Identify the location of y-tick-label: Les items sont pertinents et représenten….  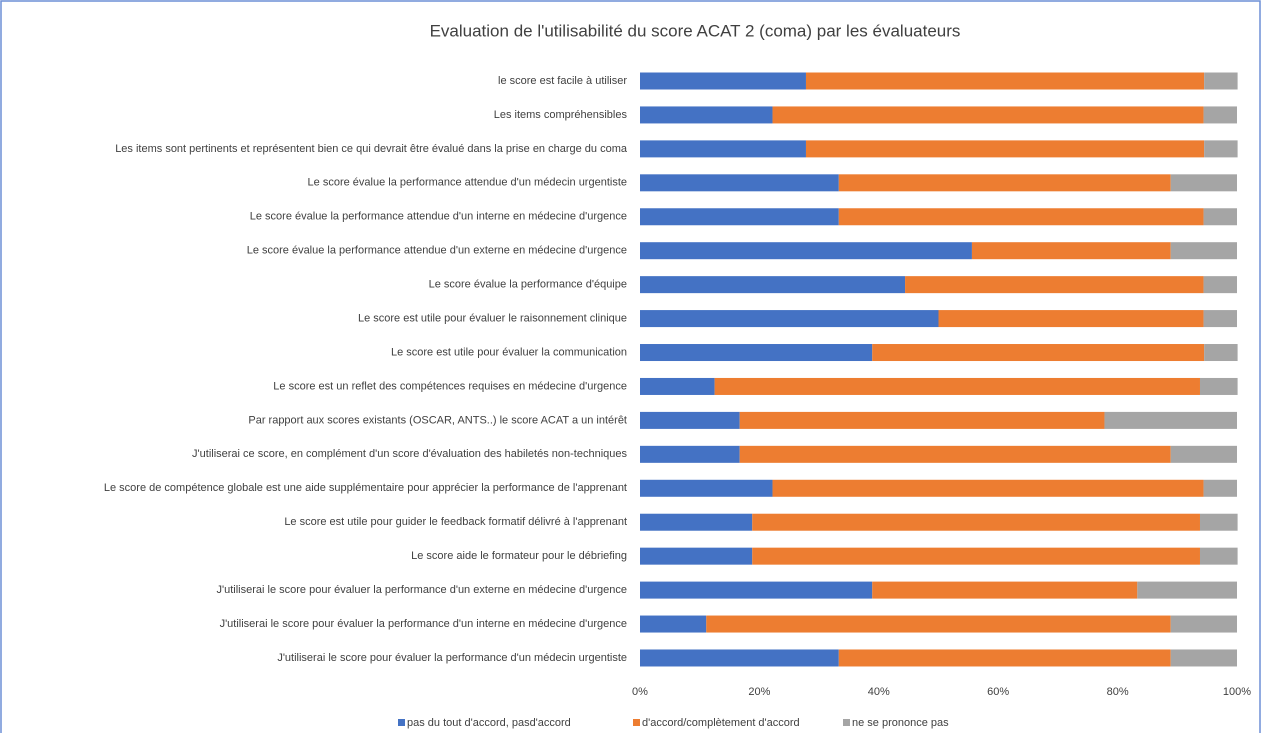
(371, 149).